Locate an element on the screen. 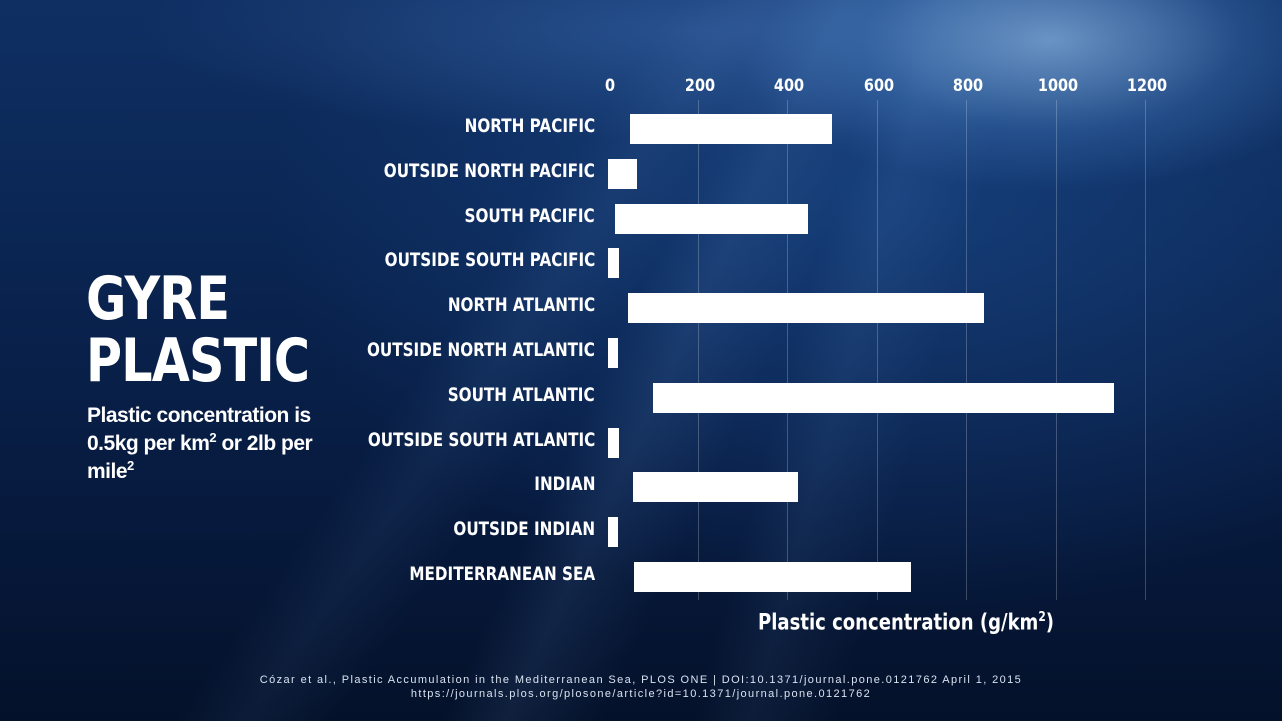 Image resolution: width=1282 pixels, height=721 pixels. x-axis-label: Plastic concentration (g/km2) is located at coordinates (906, 622).